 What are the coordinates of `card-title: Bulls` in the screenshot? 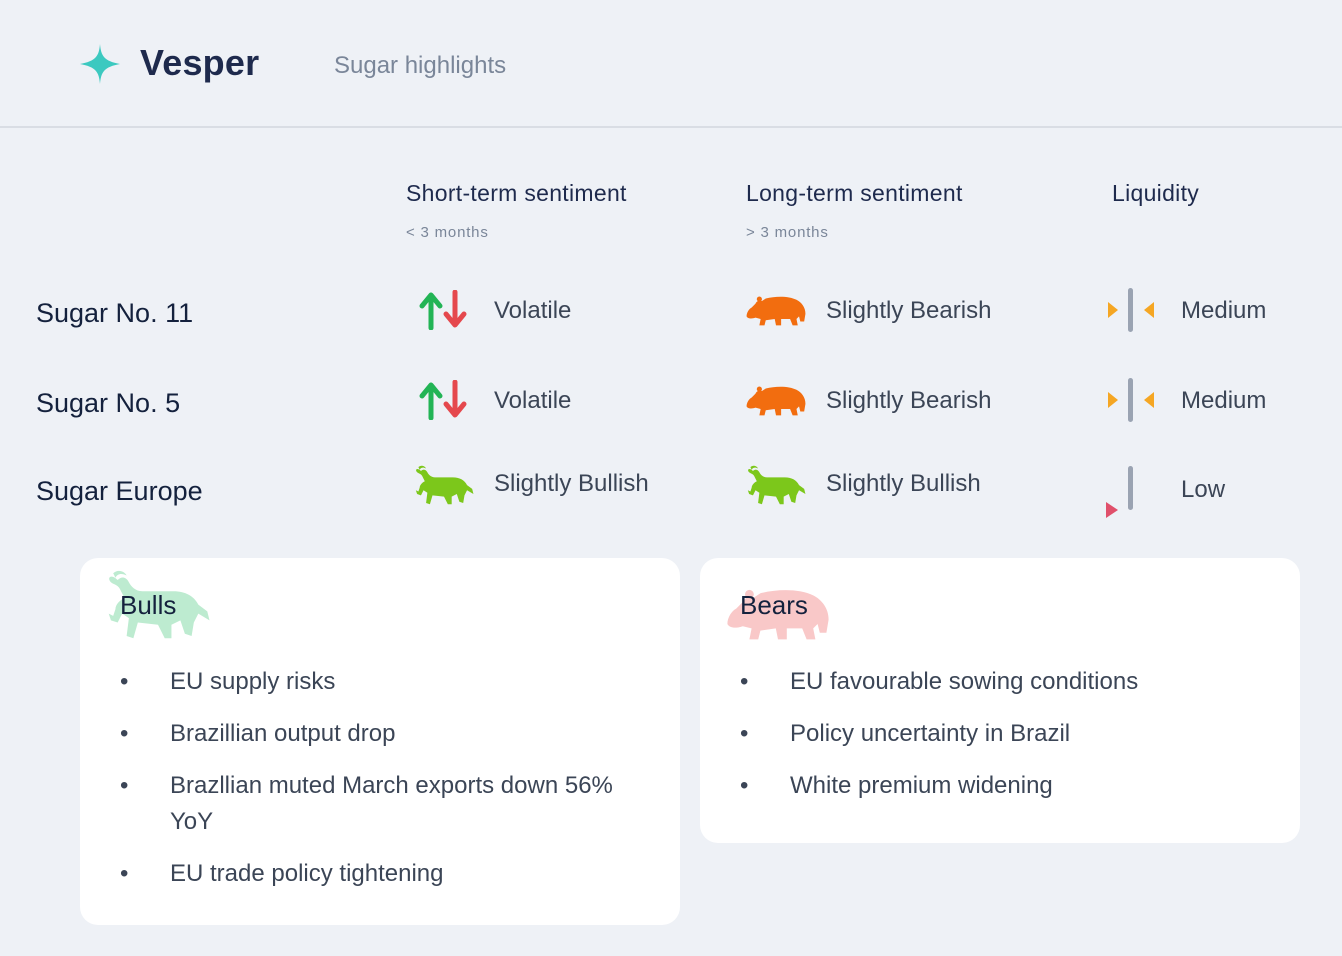 It's located at (148, 605).